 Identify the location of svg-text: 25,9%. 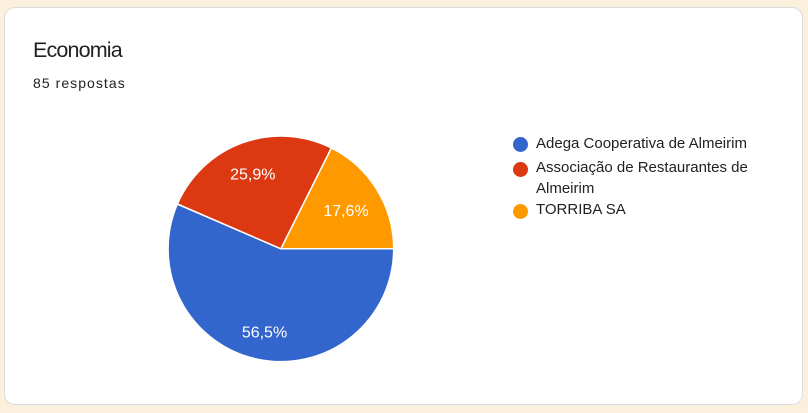
(252, 174).